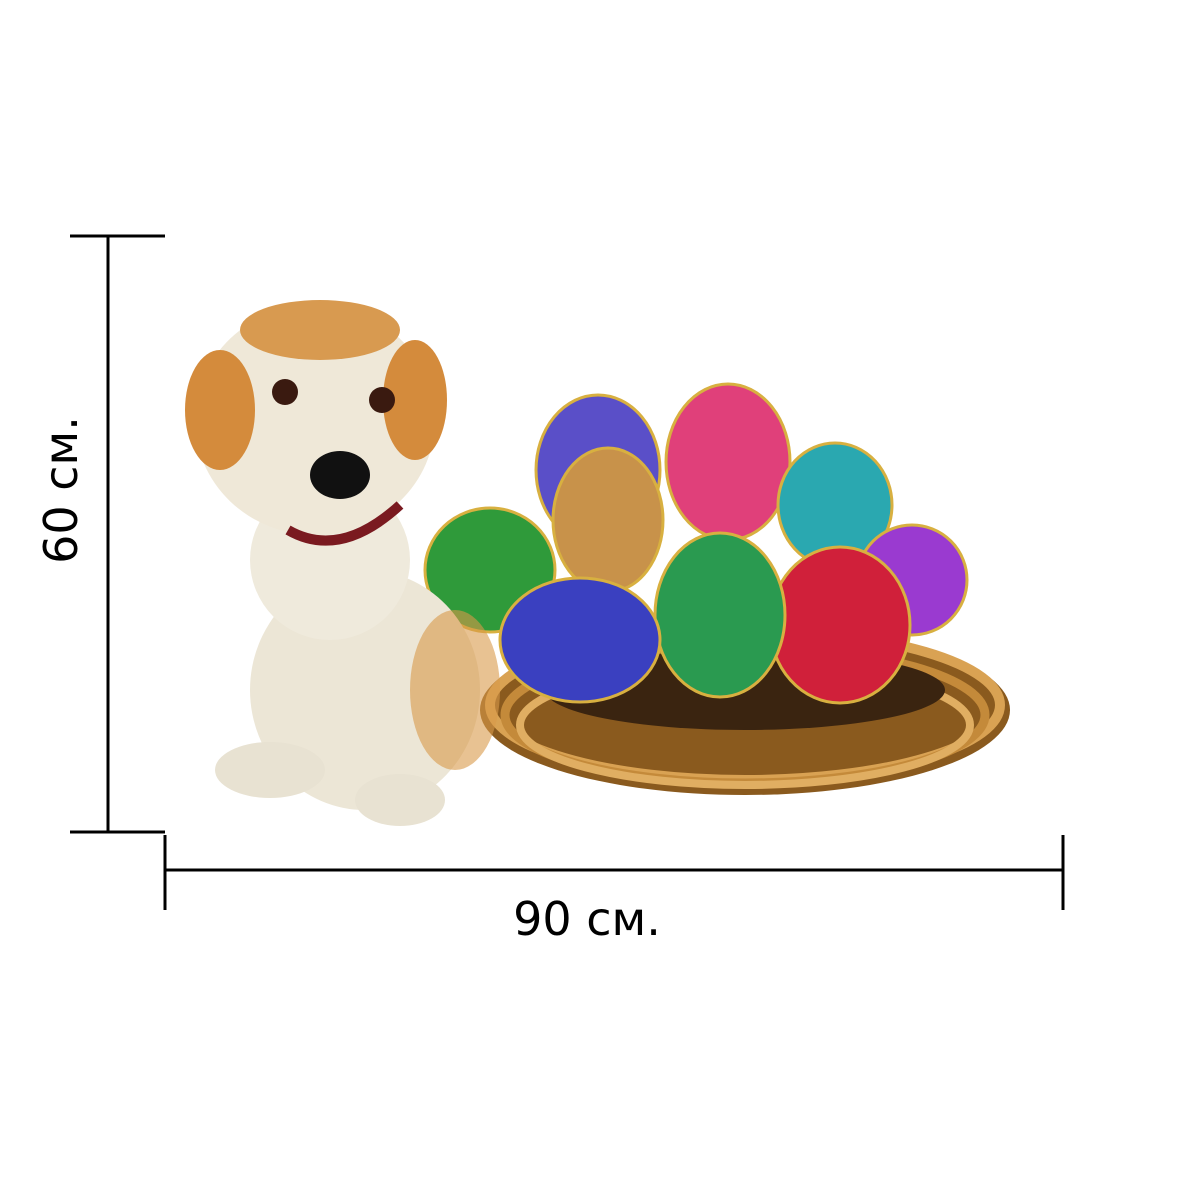 The image size is (1200, 1200). I want to click on width-label: 90 см., so click(587, 919).